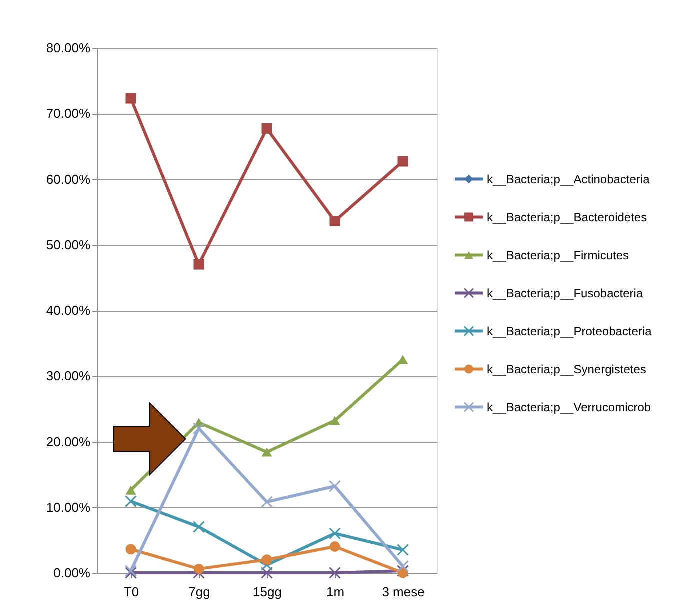  Describe the element at coordinates (558, 255) in the screenshot. I see `legend-label: k__Bacteria;p__Firmicutes` at that location.